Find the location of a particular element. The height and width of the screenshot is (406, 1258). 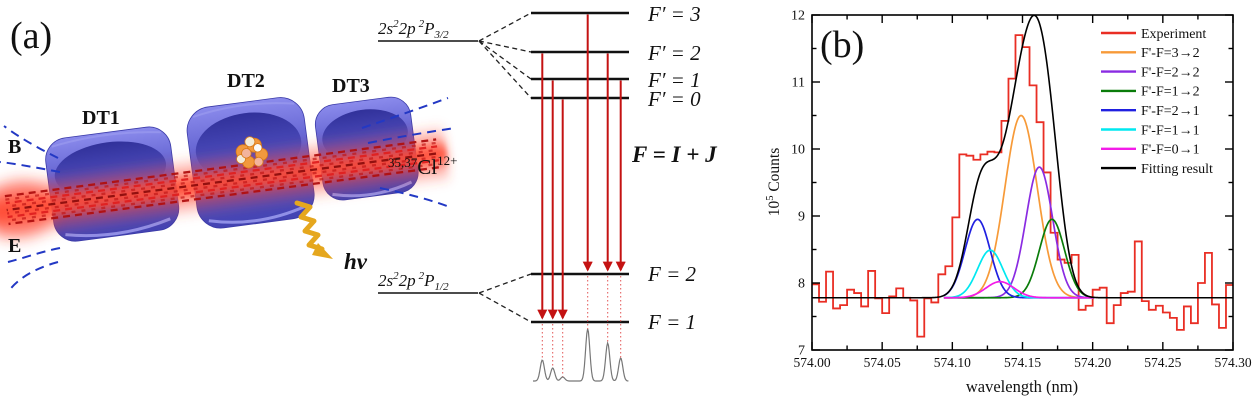

level-label-f1: F = 1 is located at coordinates (671, 322).